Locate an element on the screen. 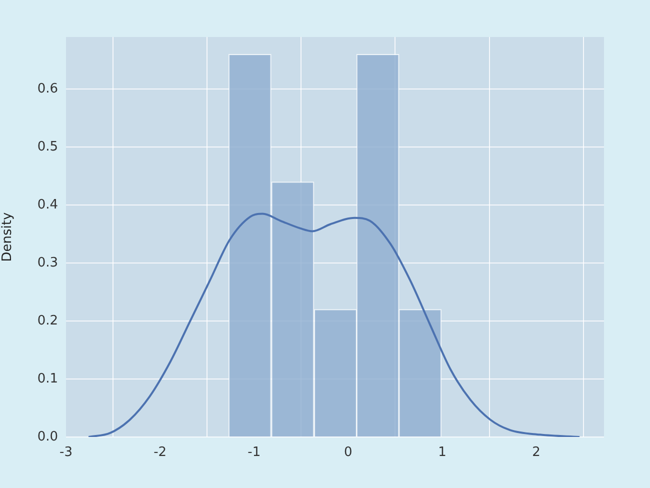 The image size is (650, 488). x-tick-label: 1 is located at coordinates (442, 452).